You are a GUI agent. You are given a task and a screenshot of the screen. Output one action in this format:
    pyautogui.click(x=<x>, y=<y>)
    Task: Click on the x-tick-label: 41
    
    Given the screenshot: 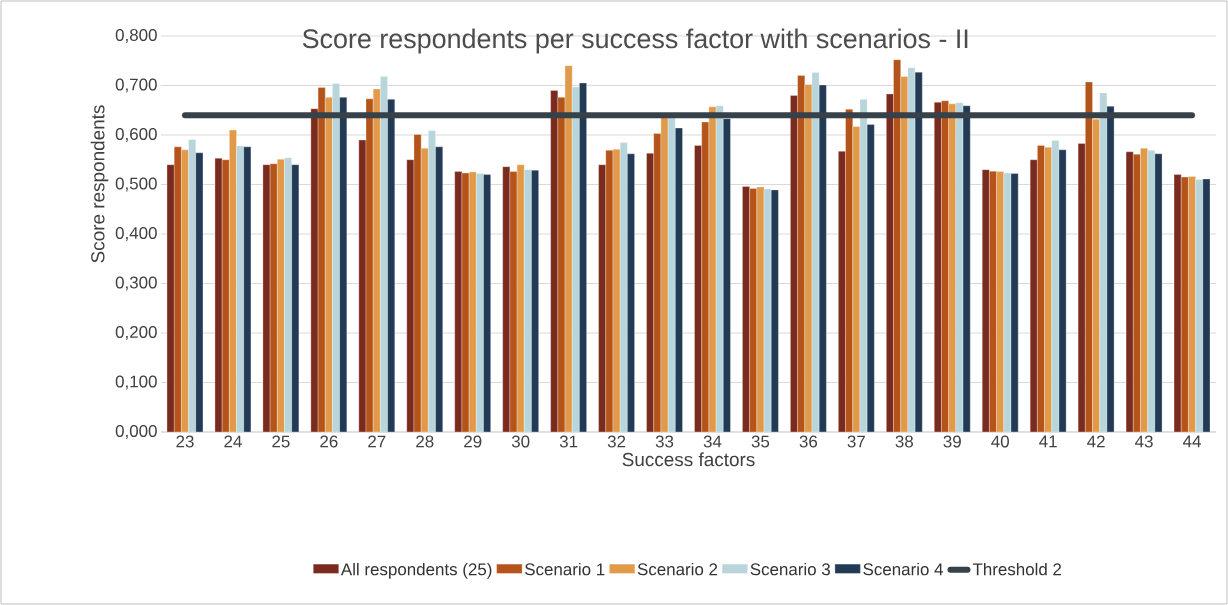 What is the action you would take?
    pyautogui.click(x=1048, y=441)
    